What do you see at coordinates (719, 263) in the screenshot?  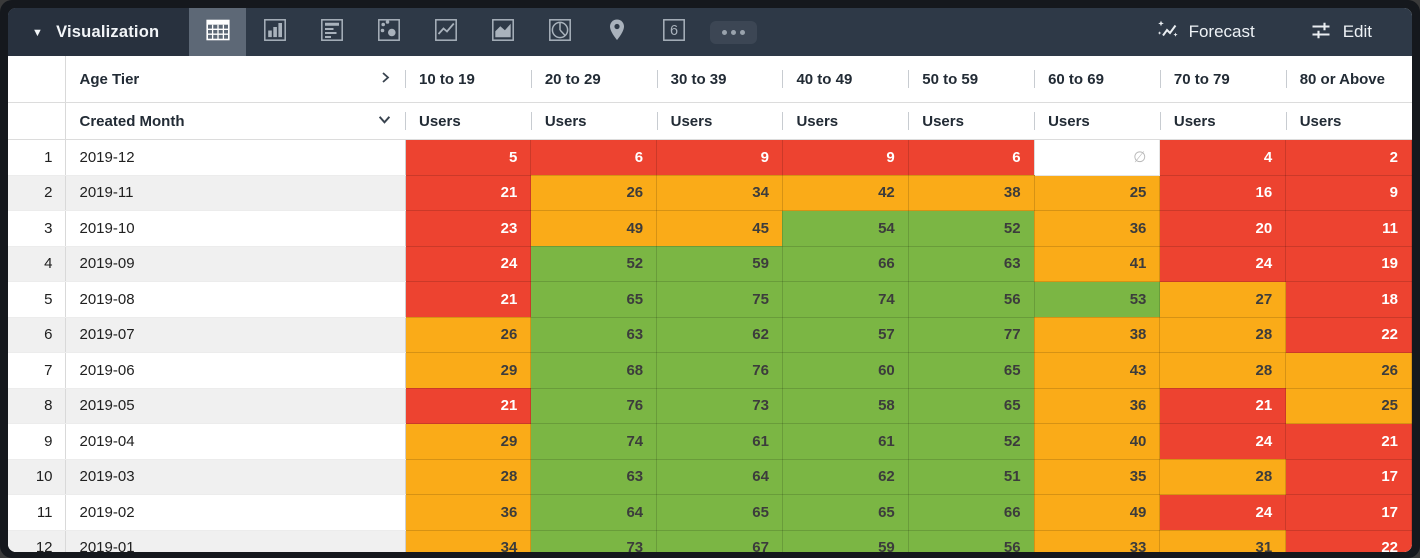 I see `value-cell: 59` at bounding box center [719, 263].